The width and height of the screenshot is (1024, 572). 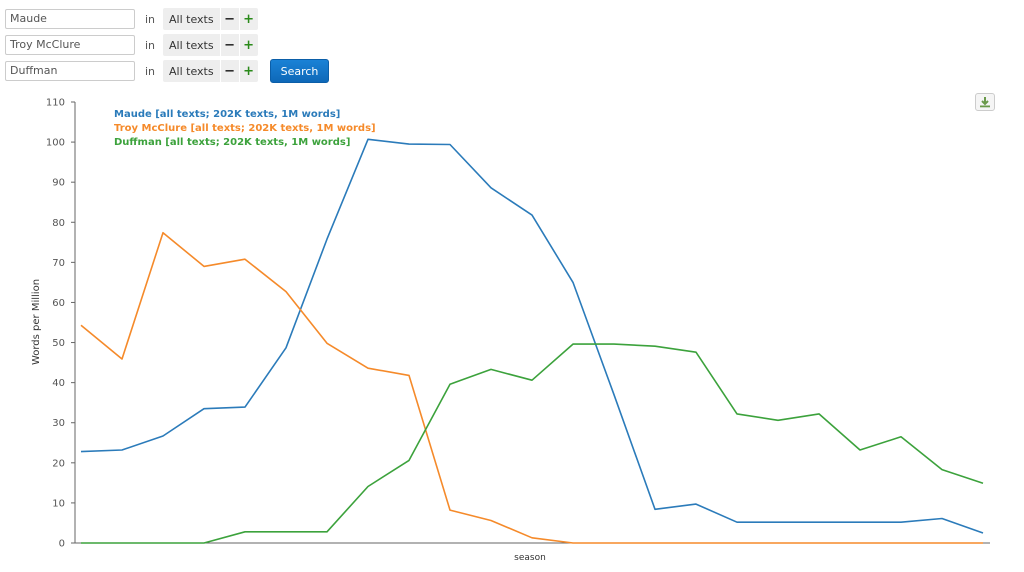 I want to click on y-tick-label: 0, so click(x=62, y=544).